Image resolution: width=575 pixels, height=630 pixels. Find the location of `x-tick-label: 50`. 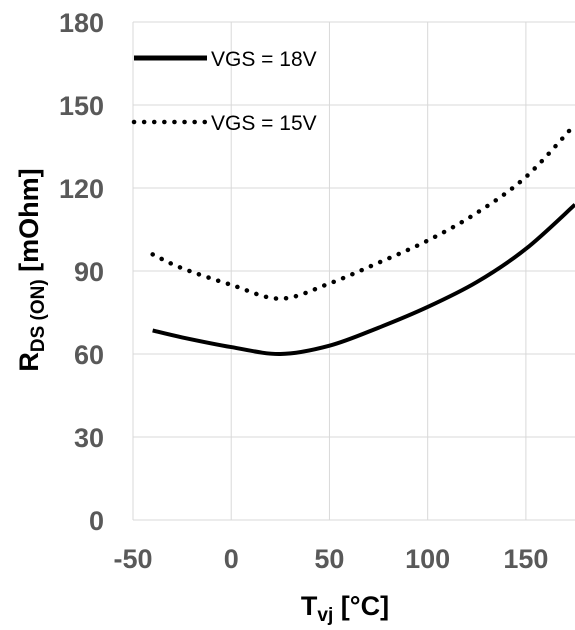

x-tick-label: 50 is located at coordinates (329, 559).